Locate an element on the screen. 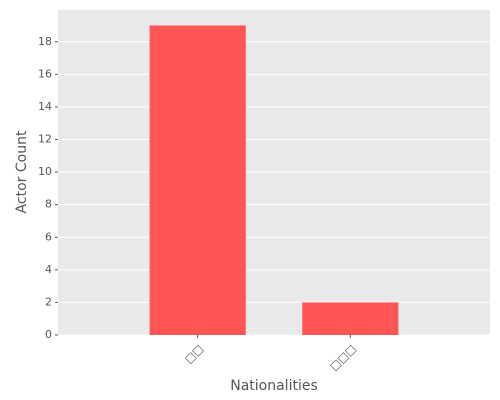  y-tick-label: 8 is located at coordinates (48, 204).